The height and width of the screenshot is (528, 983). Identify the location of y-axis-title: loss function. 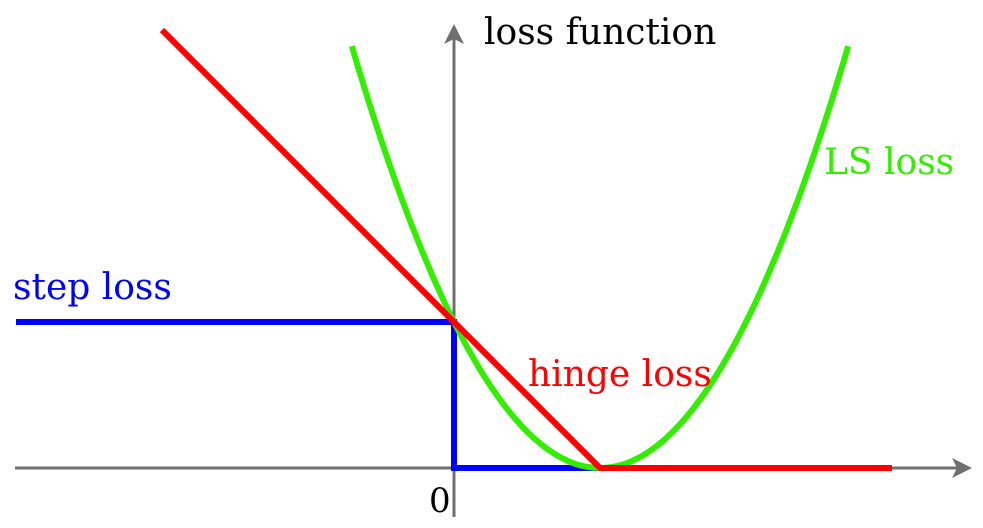
(600, 32).